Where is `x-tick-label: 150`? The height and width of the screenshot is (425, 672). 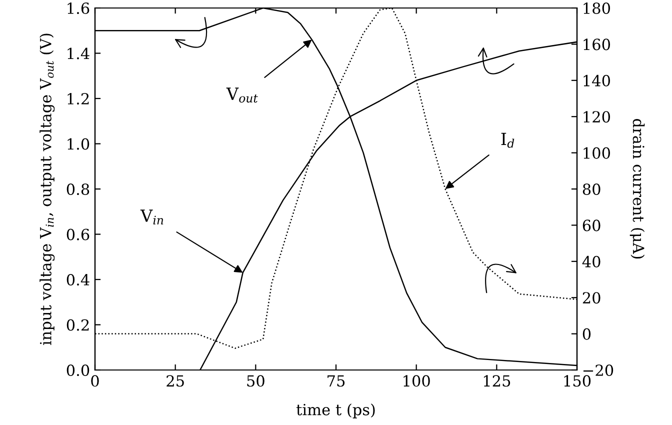 x-tick-label: 150 is located at coordinates (577, 381).